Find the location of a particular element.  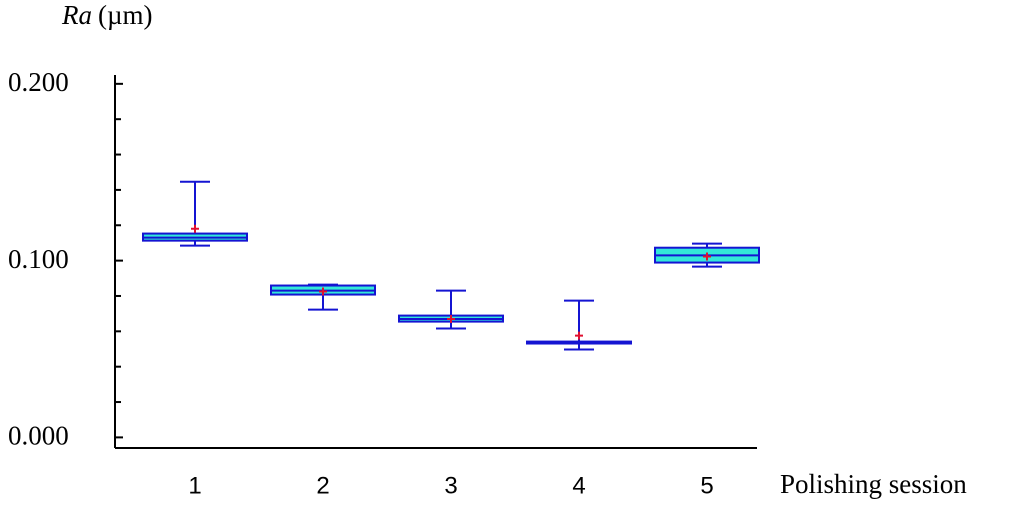

y-tick-label: 0.200 is located at coordinates (38, 82).